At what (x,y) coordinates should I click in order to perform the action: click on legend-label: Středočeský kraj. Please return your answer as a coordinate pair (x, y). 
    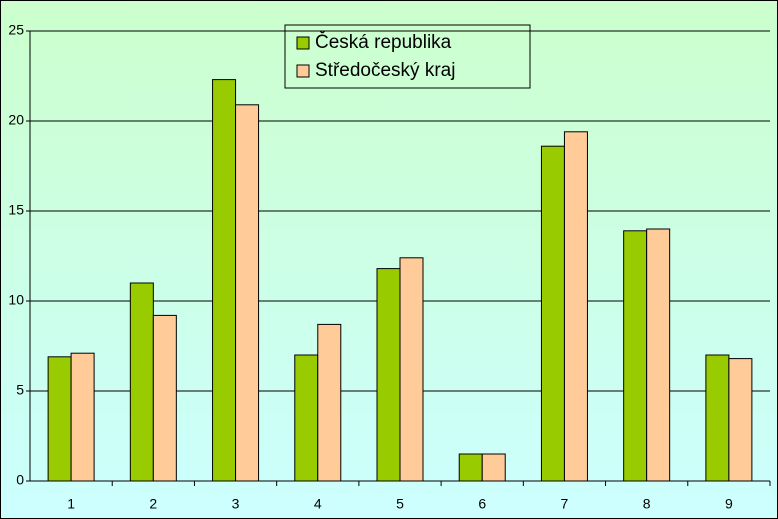
    Looking at the image, I should click on (385, 70).